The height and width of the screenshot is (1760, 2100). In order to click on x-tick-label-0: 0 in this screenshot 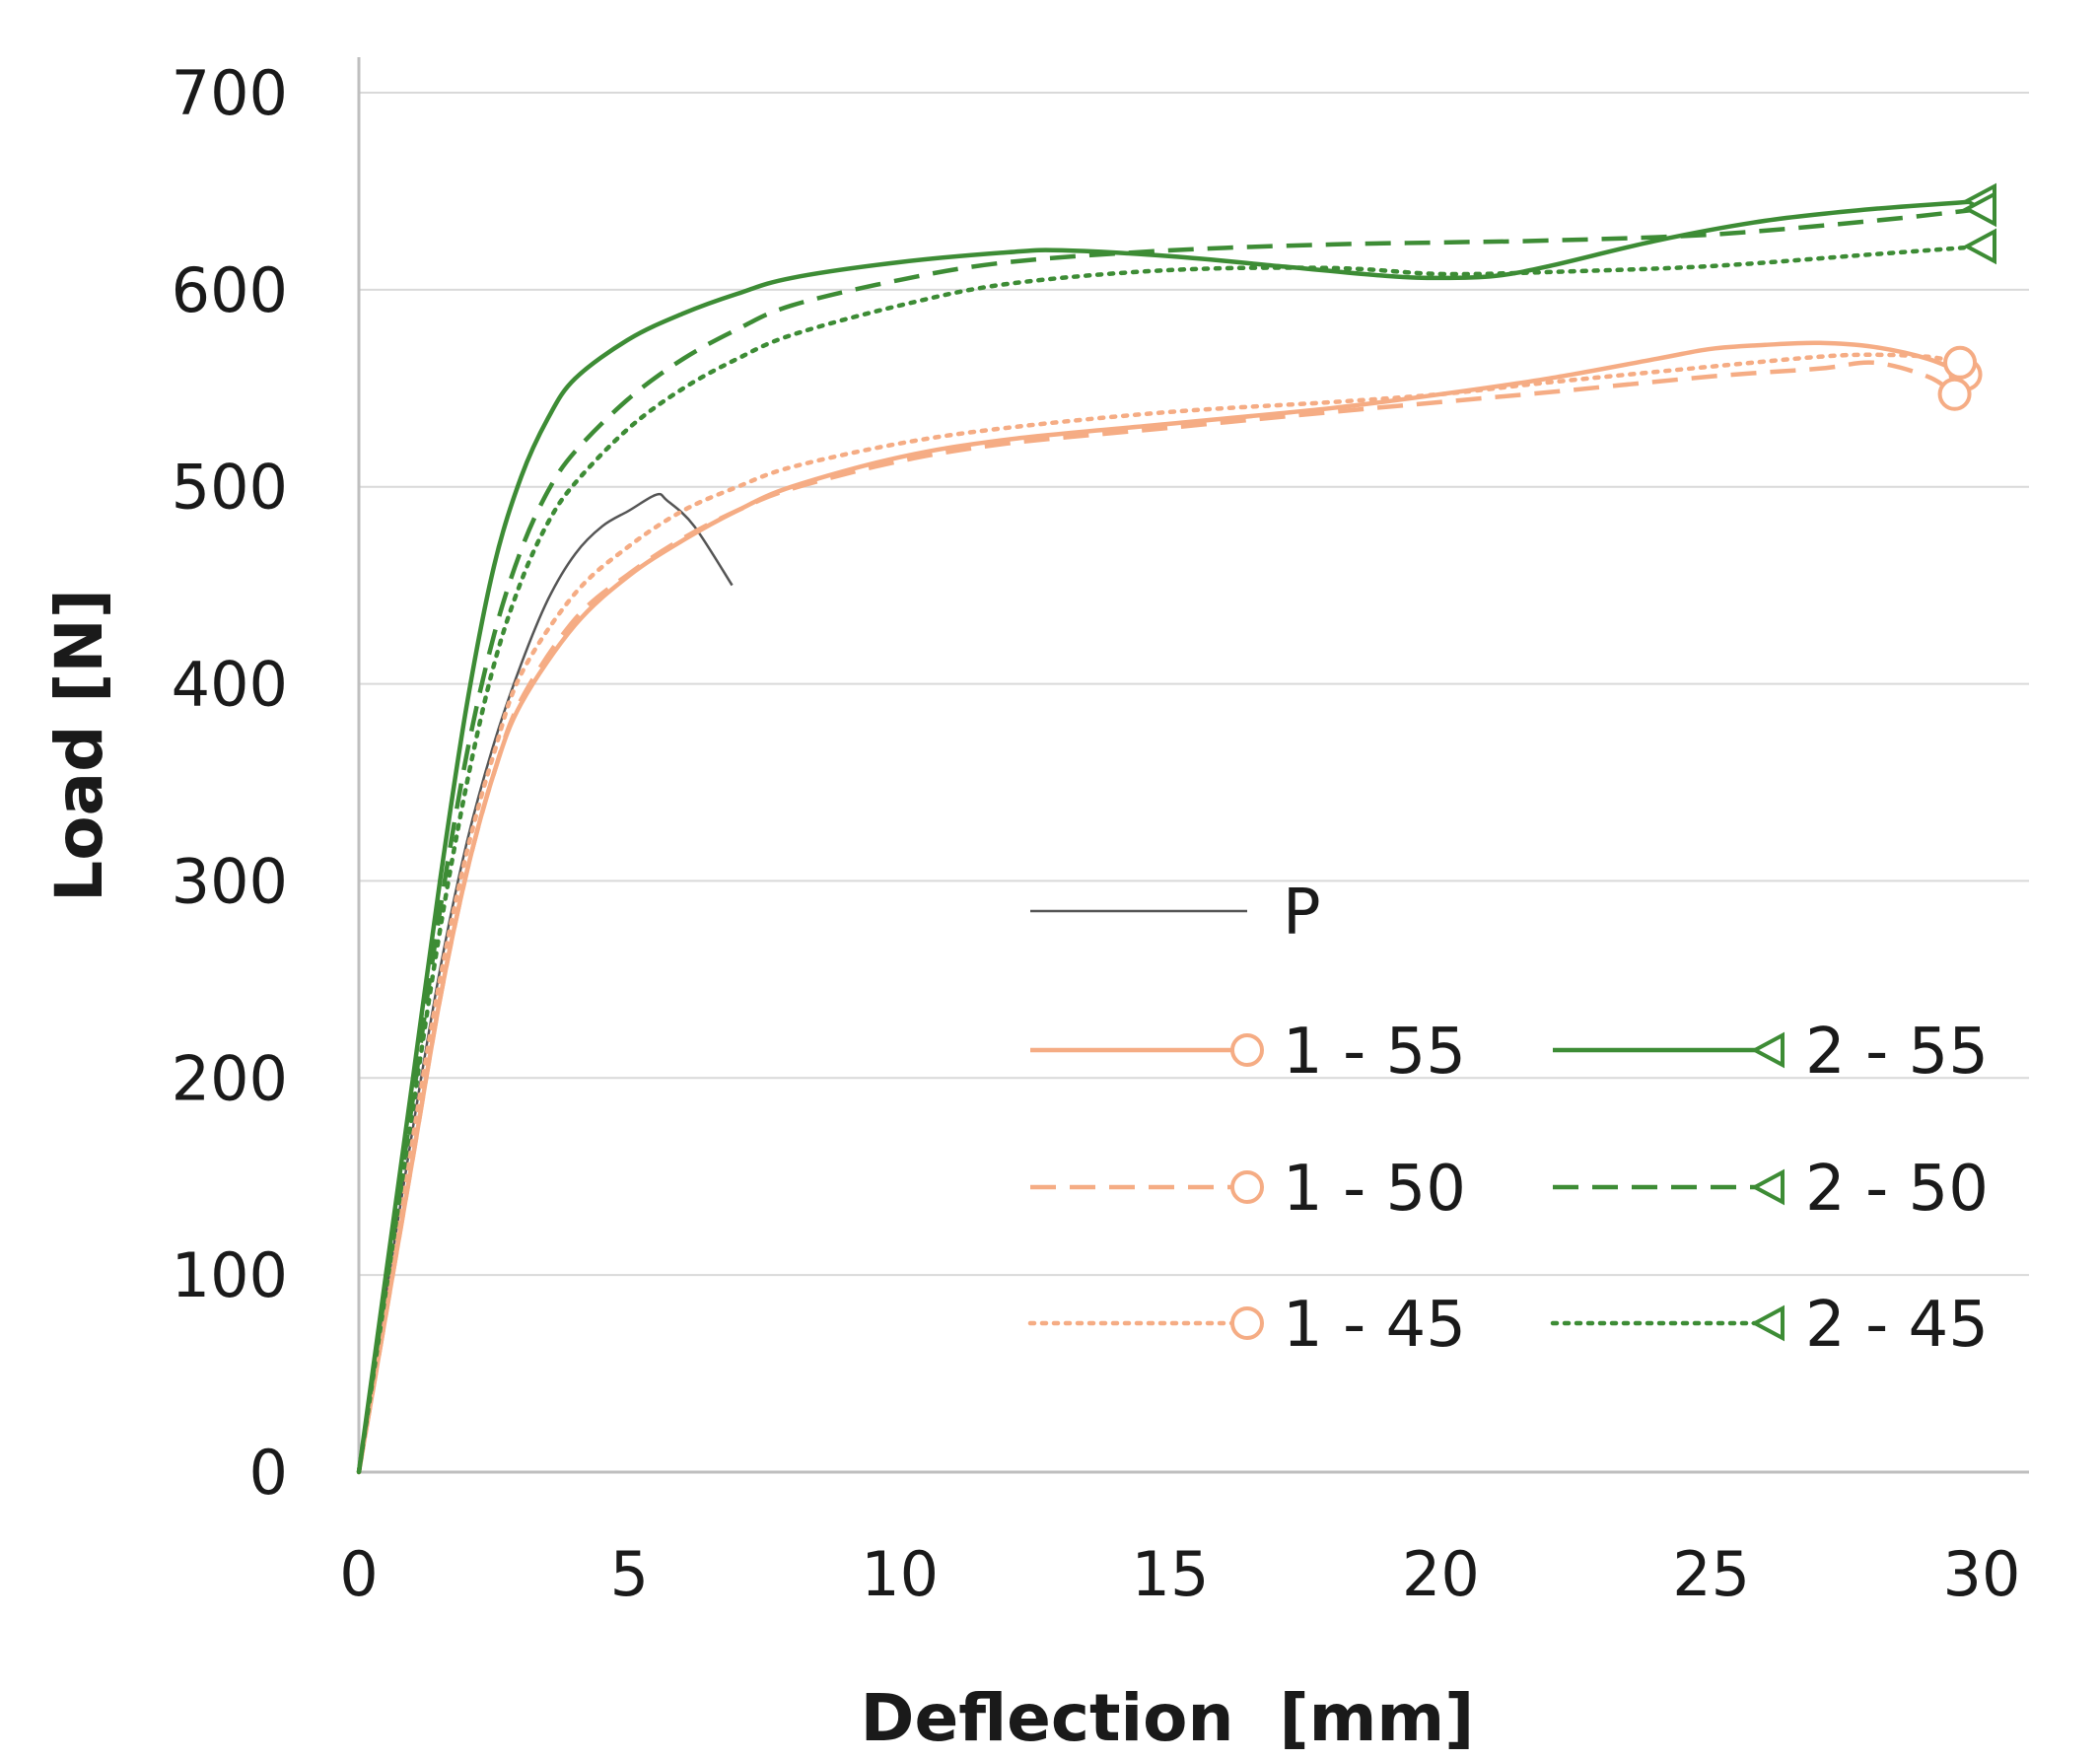, I will do `click(358, 1574)`.